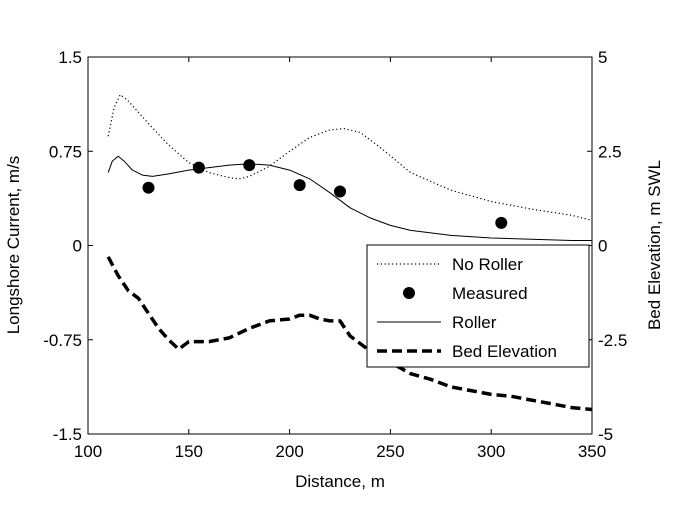 The image size is (673, 505). What do you see at coordinates (602, 246) in the screenshot?
I see `y2-tick-label: 0` at bounding box center [602, 246].